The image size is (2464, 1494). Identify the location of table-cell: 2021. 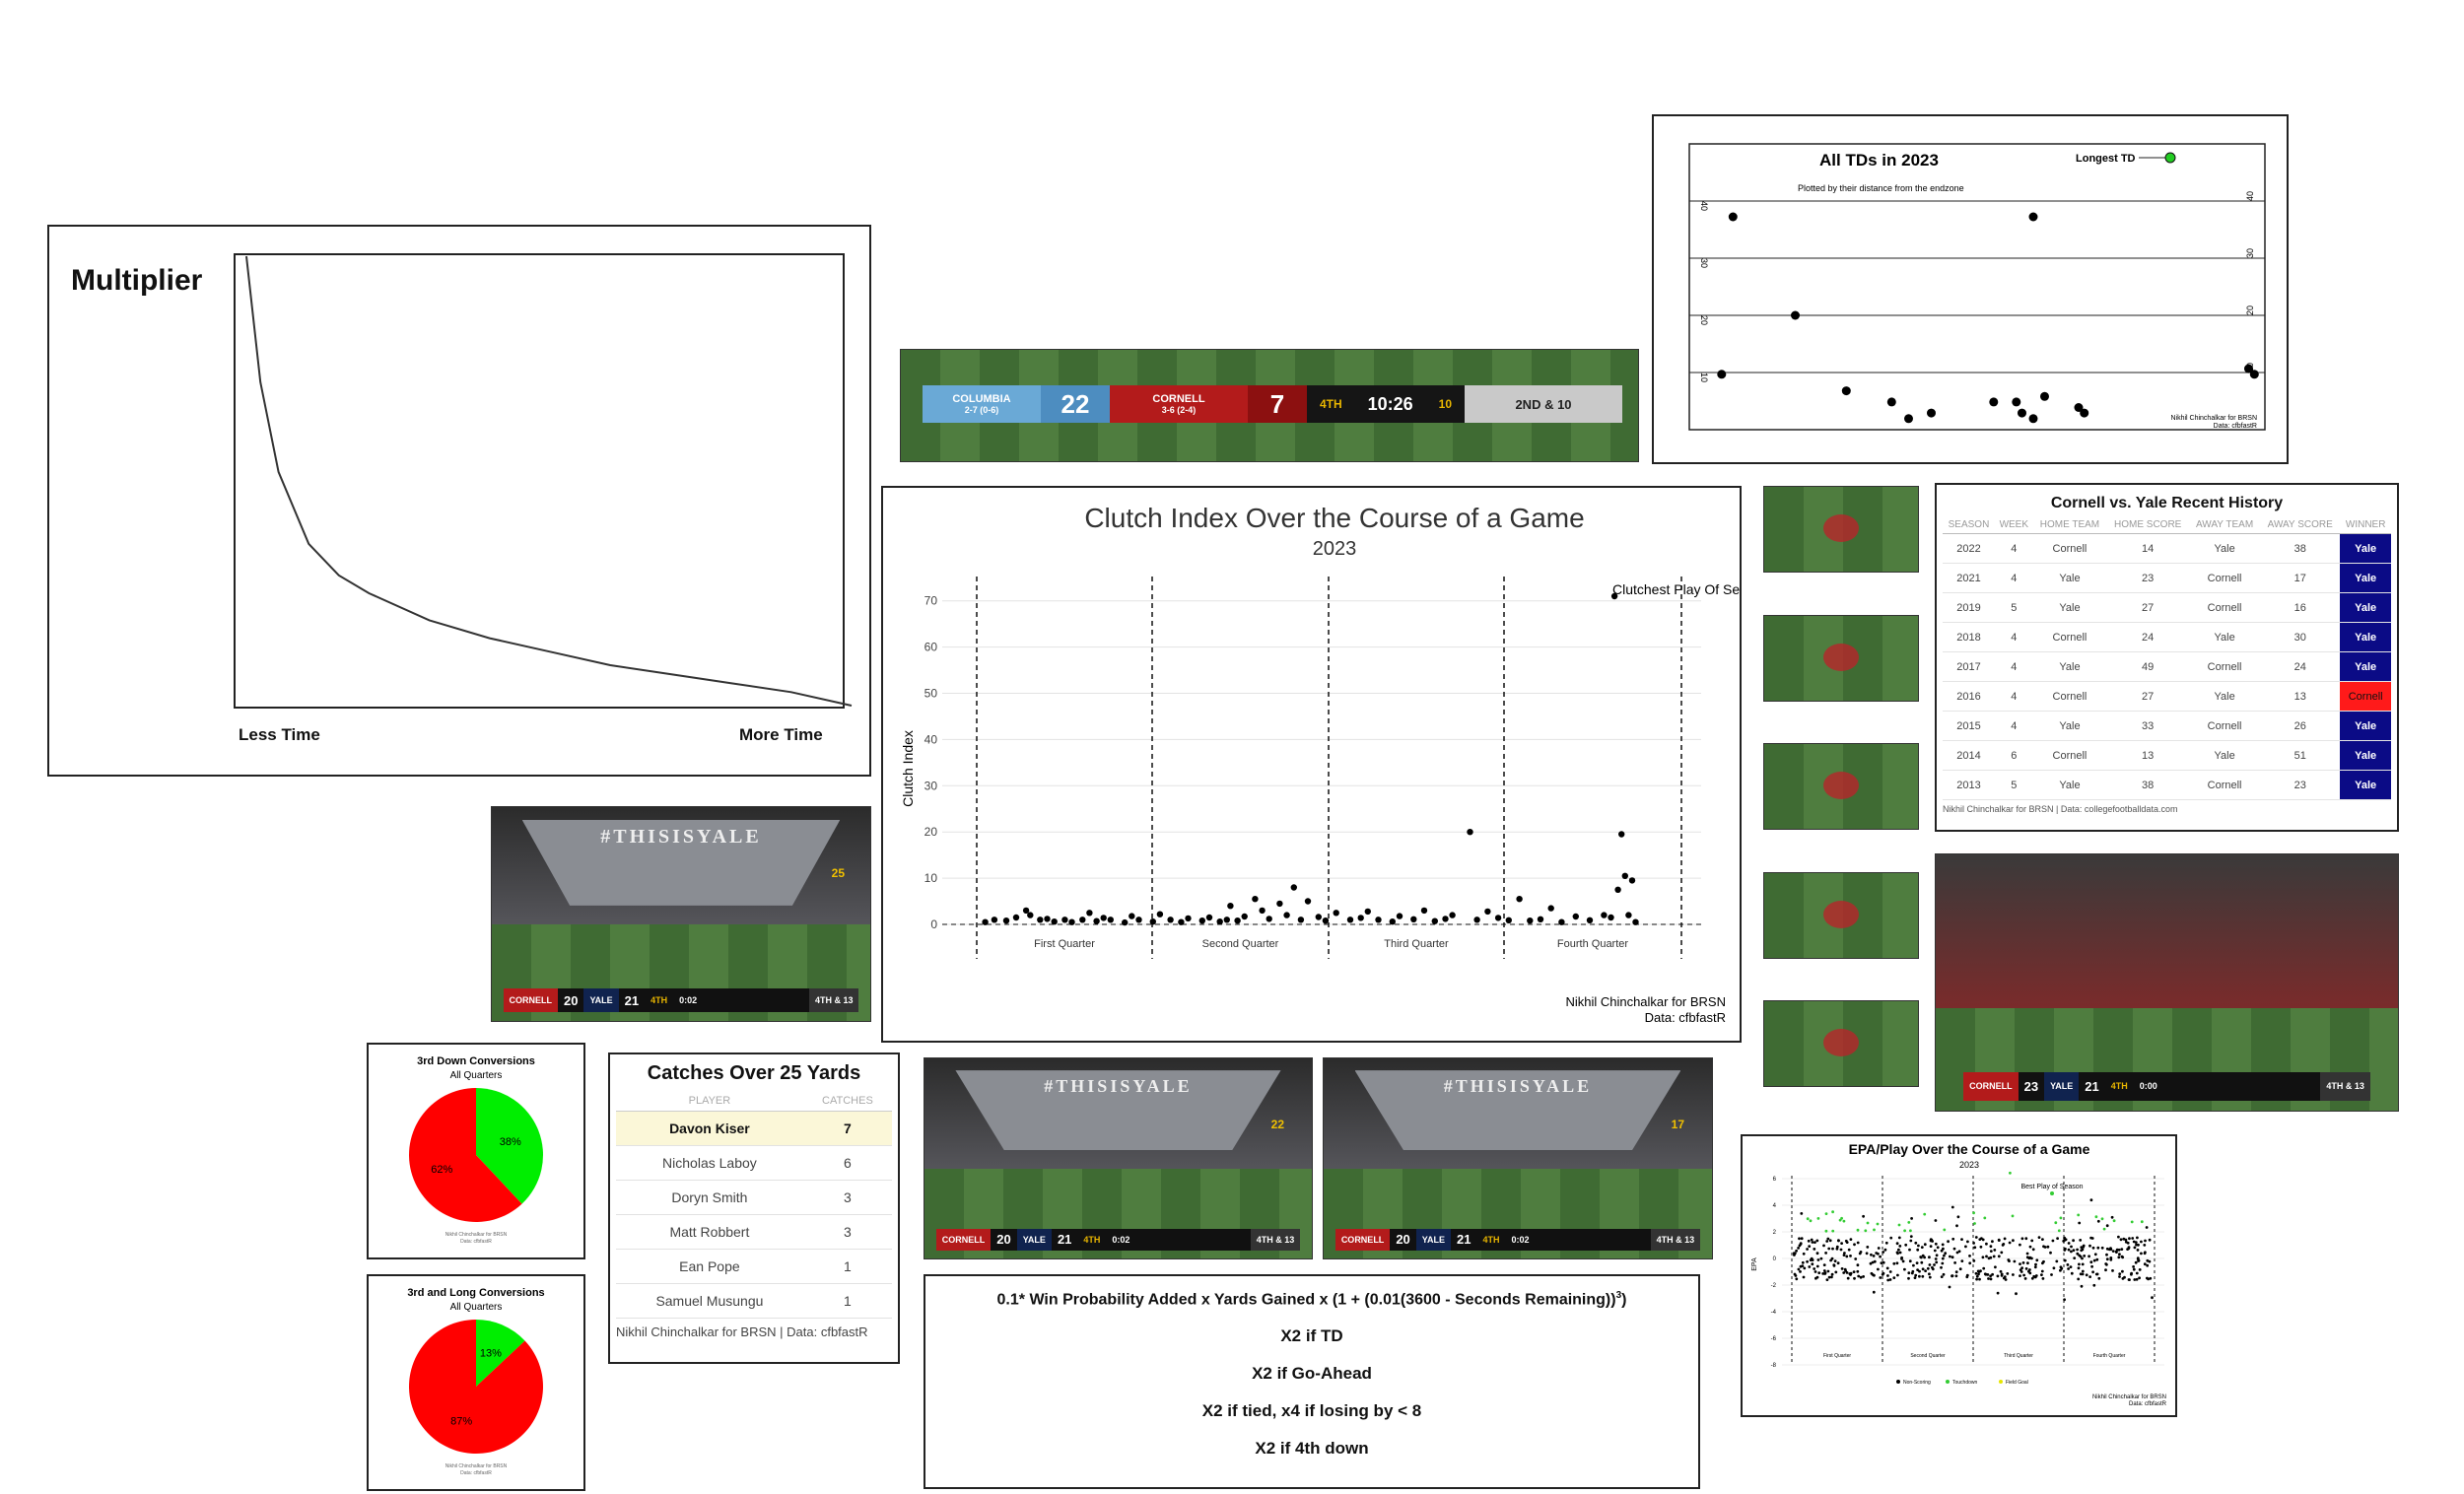
(1969, 578).